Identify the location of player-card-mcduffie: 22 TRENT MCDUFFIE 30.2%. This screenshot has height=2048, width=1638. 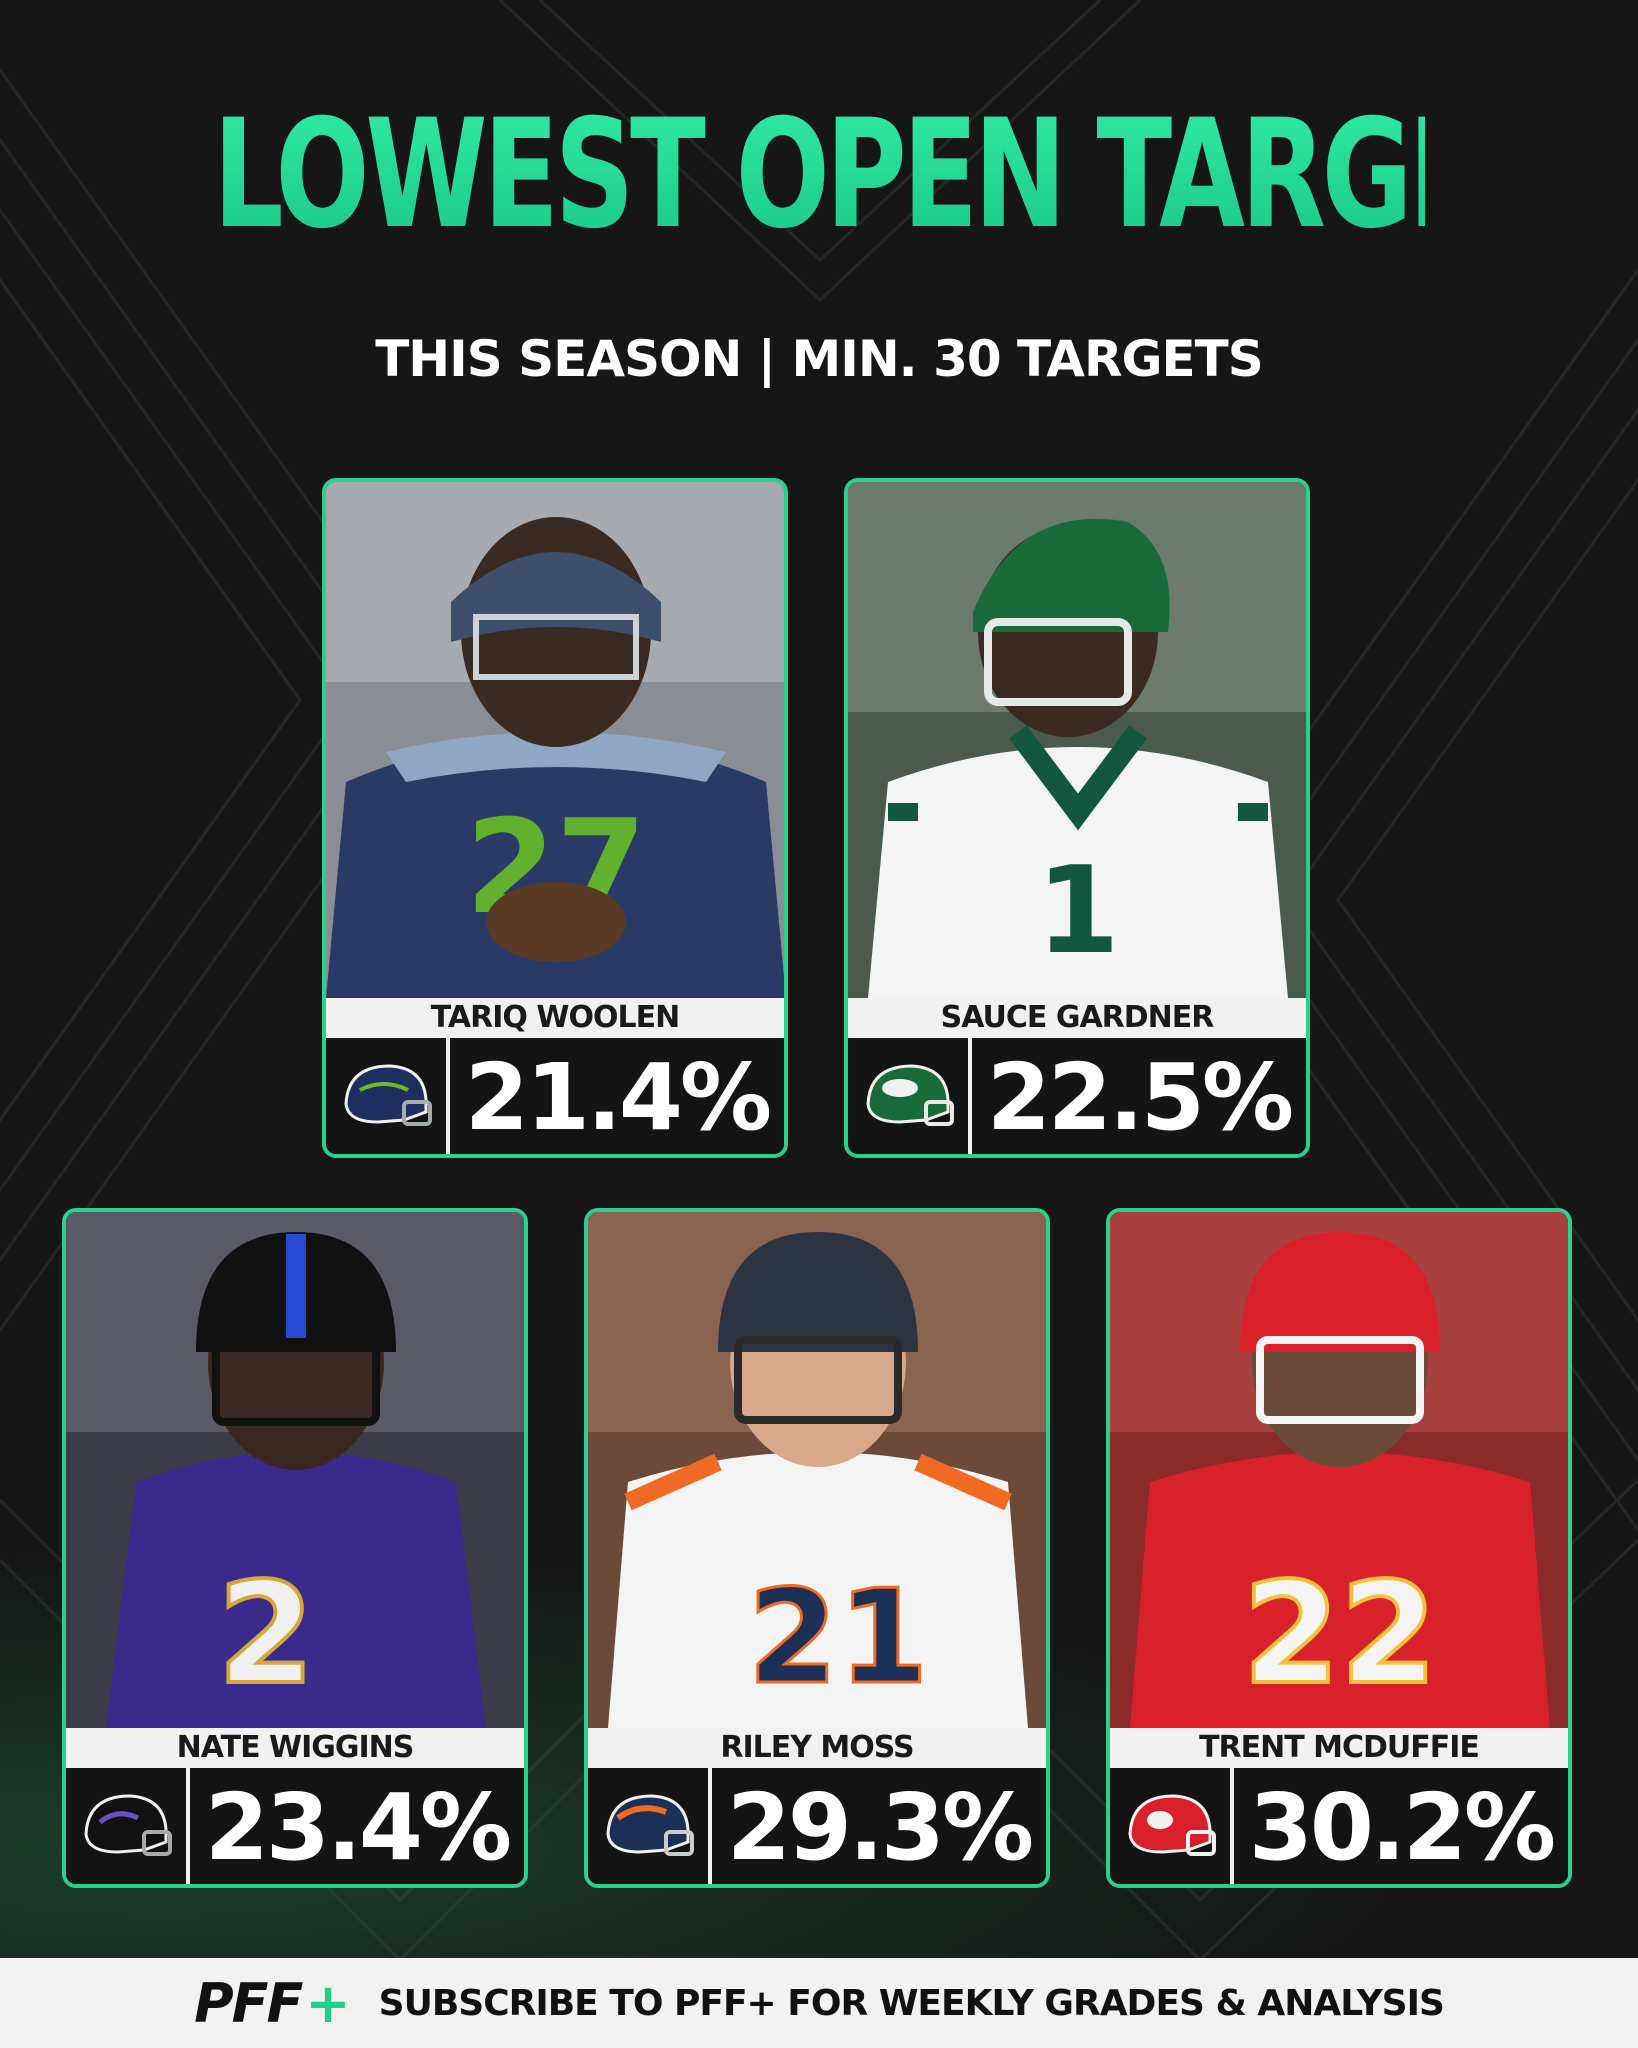
(1339, 1548).